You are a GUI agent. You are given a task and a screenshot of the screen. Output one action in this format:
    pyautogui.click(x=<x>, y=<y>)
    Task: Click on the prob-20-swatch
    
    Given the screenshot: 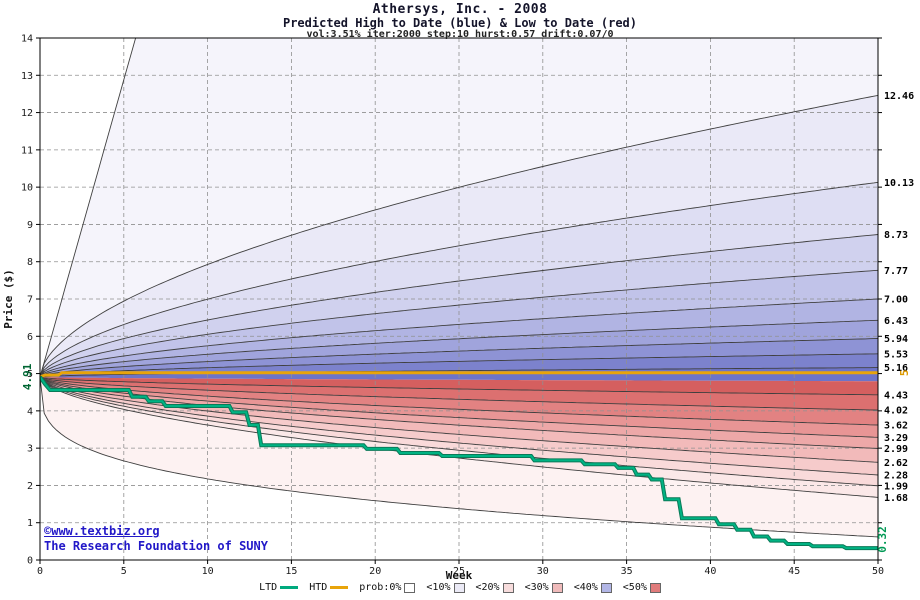 What is the action you would take?
    pyautogui.click(x=508, y=587)
    